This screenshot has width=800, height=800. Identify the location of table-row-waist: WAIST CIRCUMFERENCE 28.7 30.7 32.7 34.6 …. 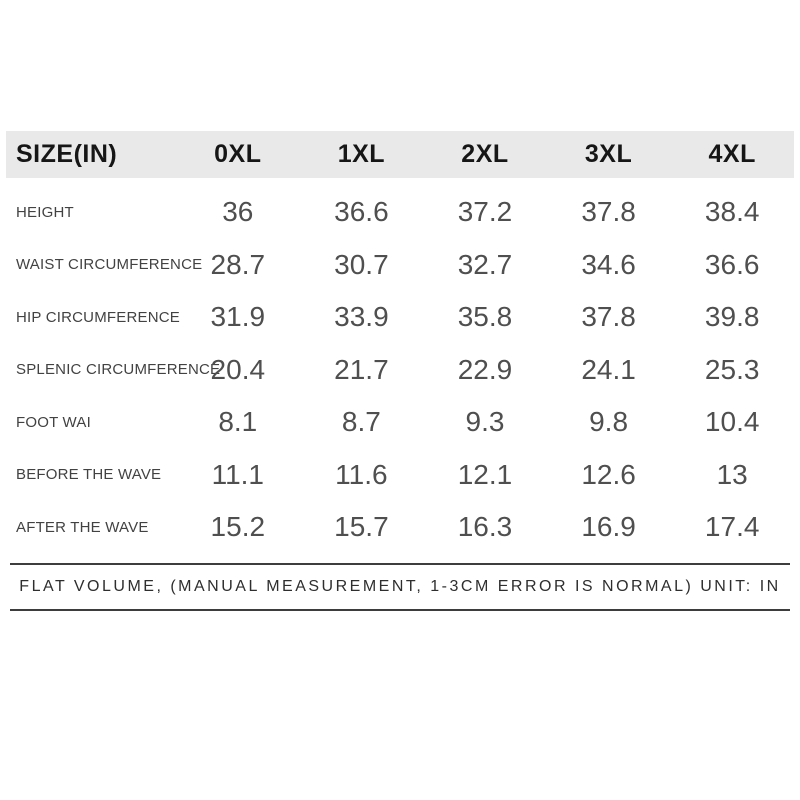
(400, 265).